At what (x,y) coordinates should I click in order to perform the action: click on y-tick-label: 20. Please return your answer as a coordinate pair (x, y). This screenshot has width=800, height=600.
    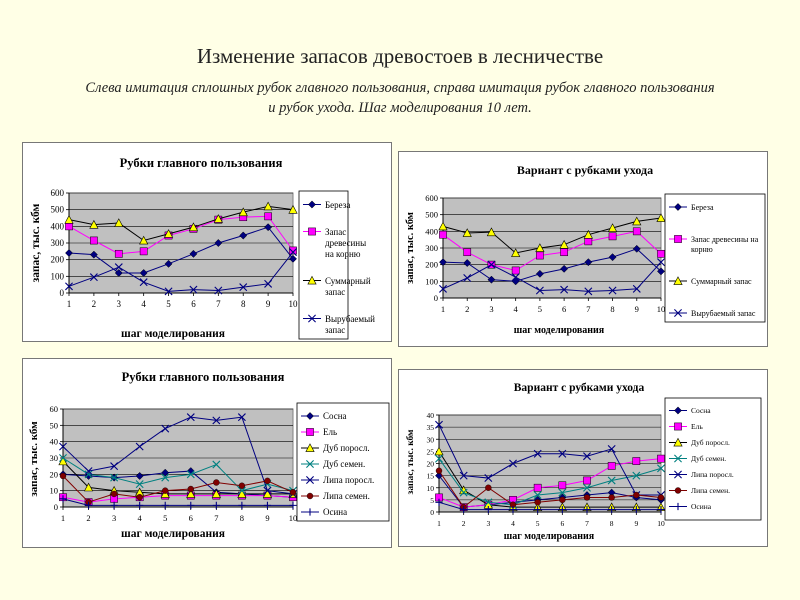
    Looking at the image, I should click on (54, 474).